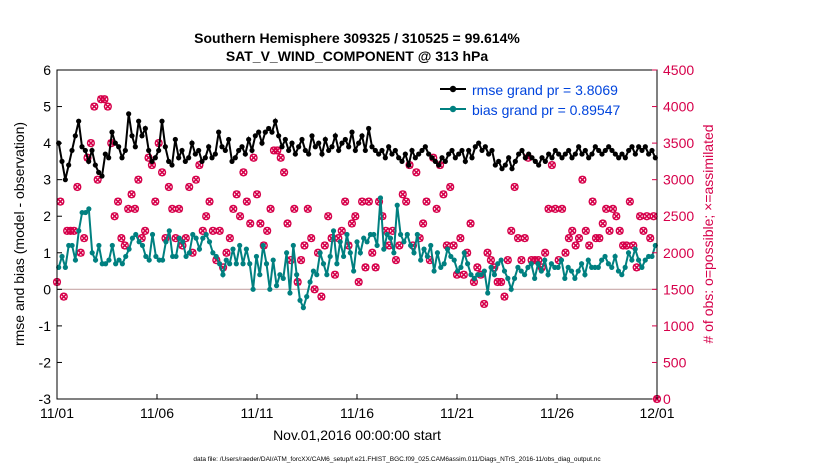 Image resolution: width=830 pixels, height=470 pixels. What do you see at coordinates (557, 413) in the screenshot?
I see `x-tick-label: 11/26` at bounding box center [557, 413].